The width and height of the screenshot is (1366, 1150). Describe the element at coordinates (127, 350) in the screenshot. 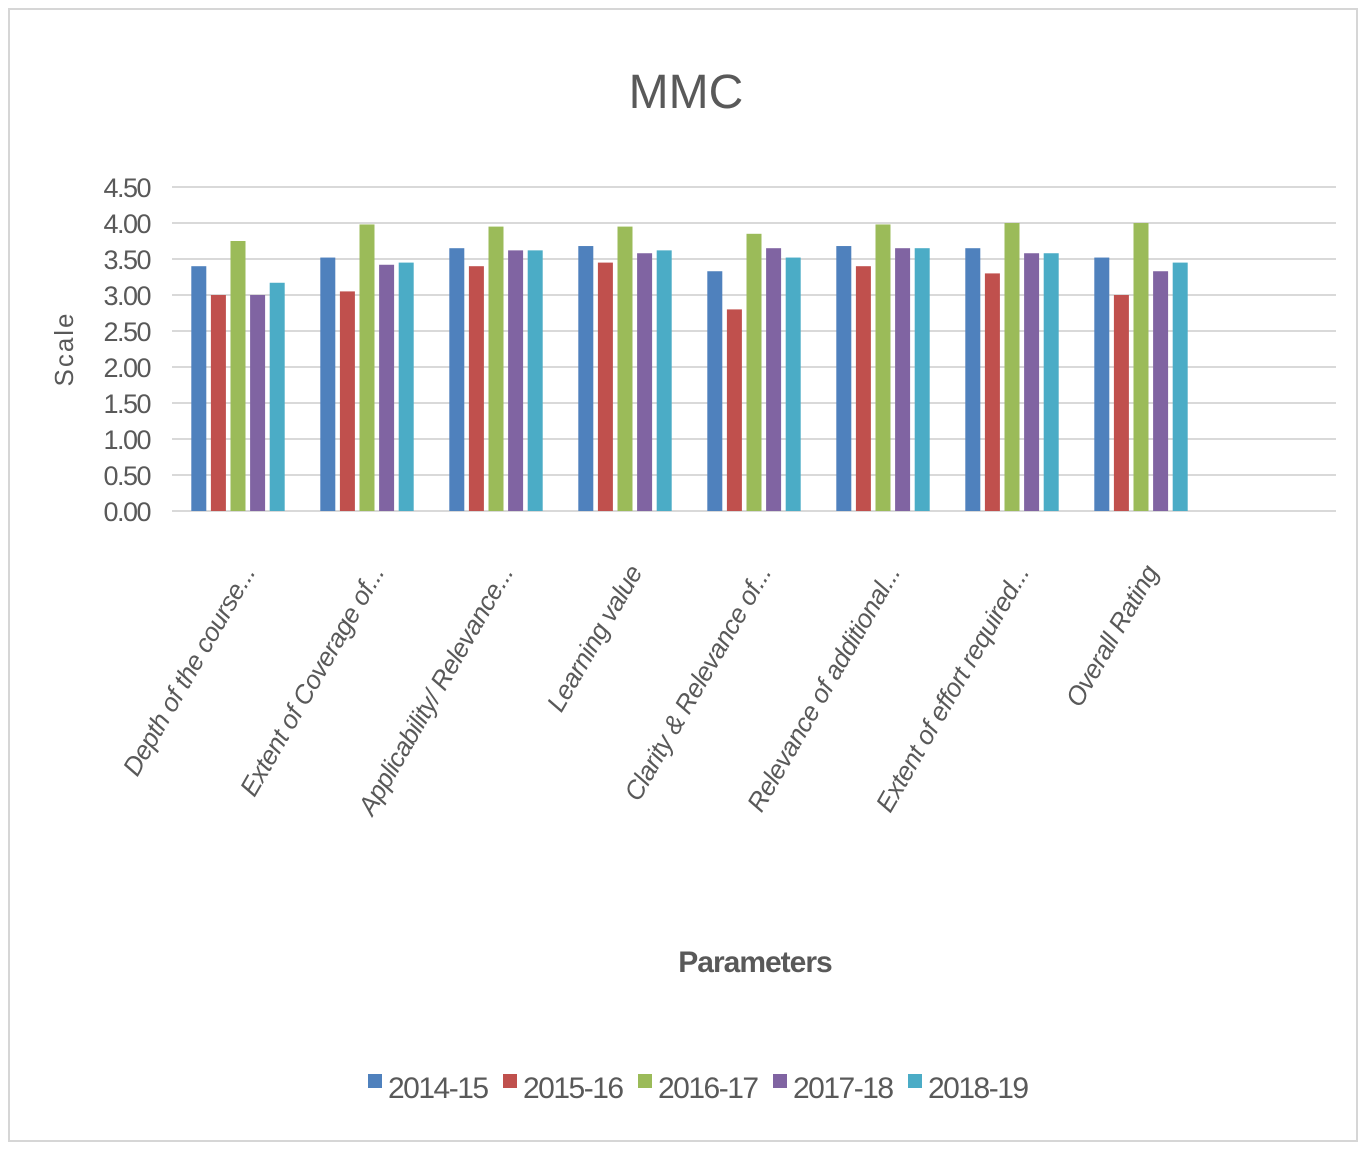

I see `y-axis-ticks: 0.00 0.50 1.00 1.50 2.00 2.50 3.00 3.50 4.00 4.50` at that location.